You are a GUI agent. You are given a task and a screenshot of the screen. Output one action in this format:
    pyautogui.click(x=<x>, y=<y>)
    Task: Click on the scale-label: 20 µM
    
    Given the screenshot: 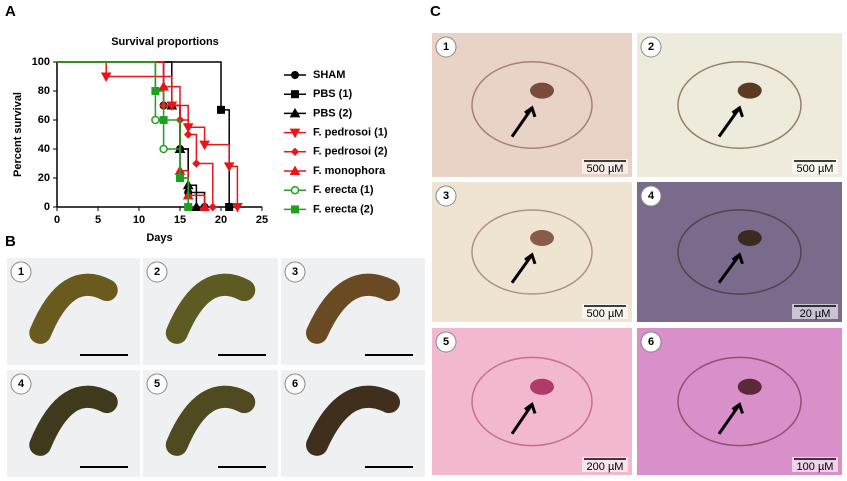 What is the action you would take?
    pyautogui.click(x=815, y=314)
    